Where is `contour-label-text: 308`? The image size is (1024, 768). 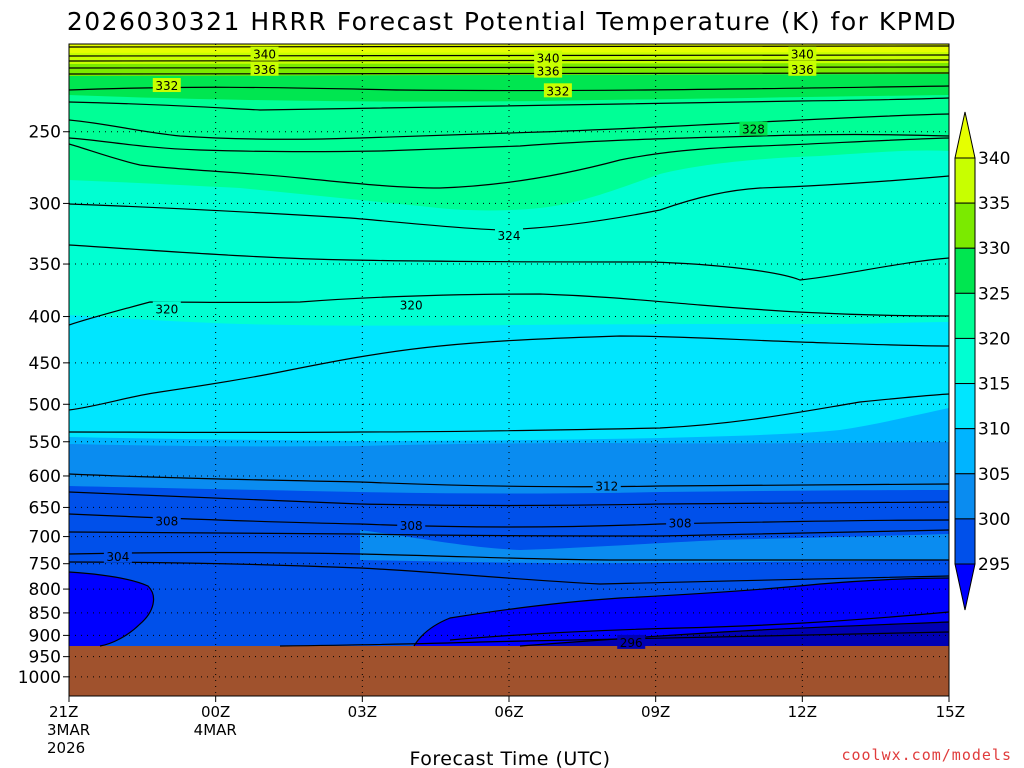 contour-label-text: 308 is located at coordinates (411, 526).